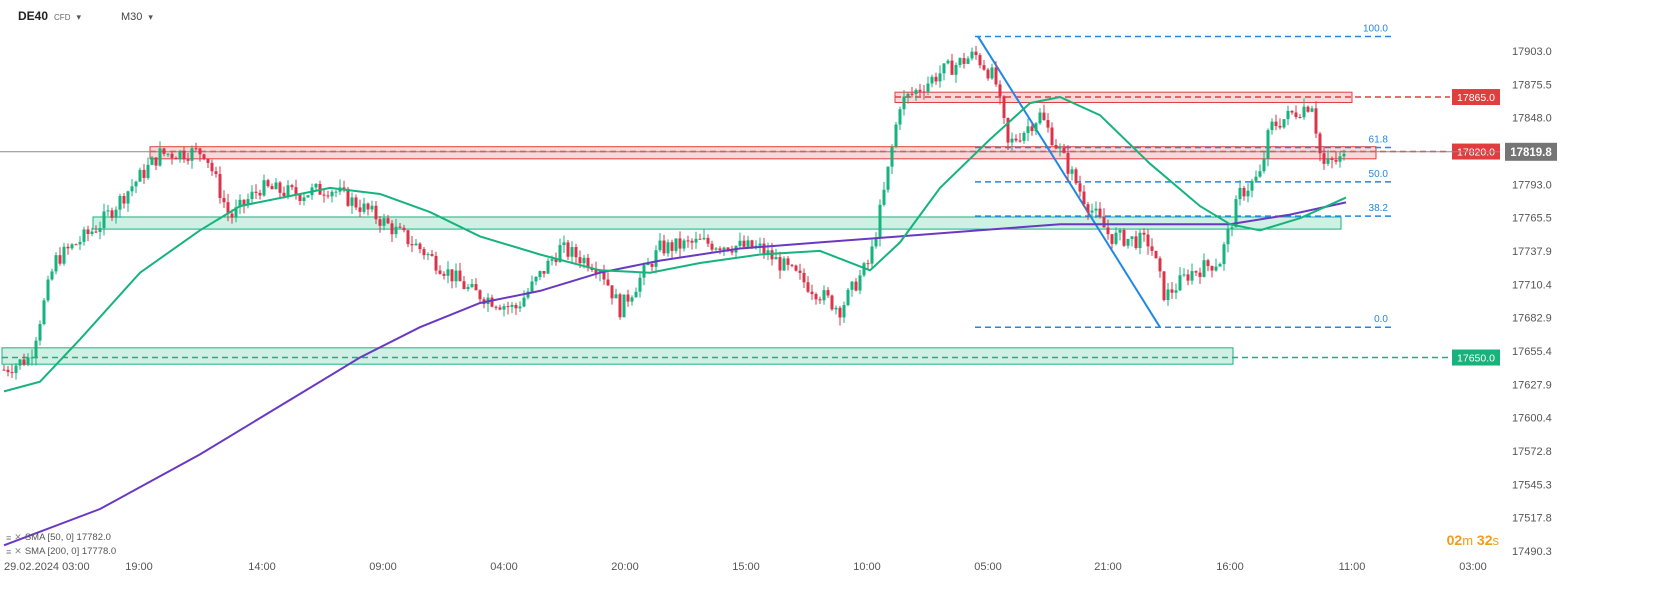 The image size is (1653, 614). I want to click on x-tick-label: 21:00, so click(1108, 567).